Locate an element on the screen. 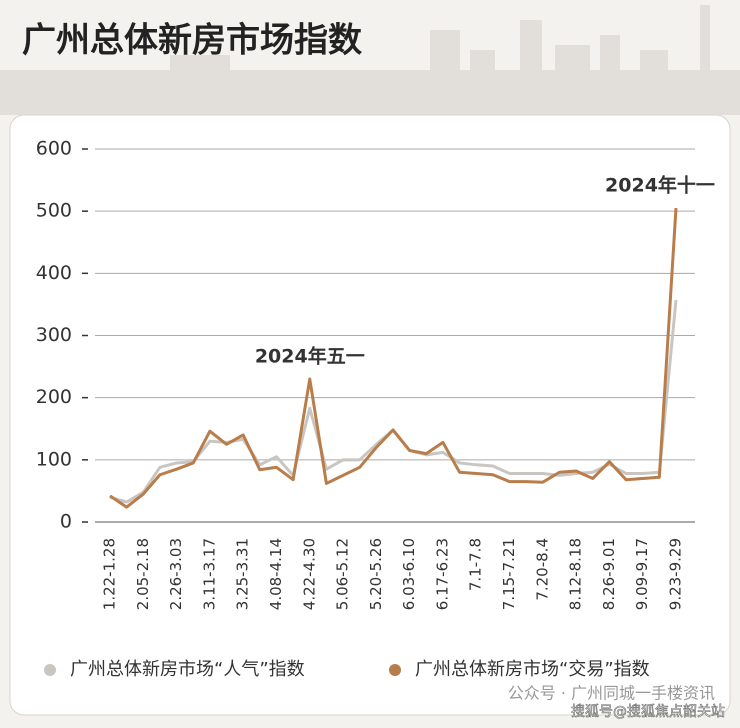 This screenshot has width=740, height=728. x-tick-label: 1.22-1.28 is located at coordinates (110, 574).